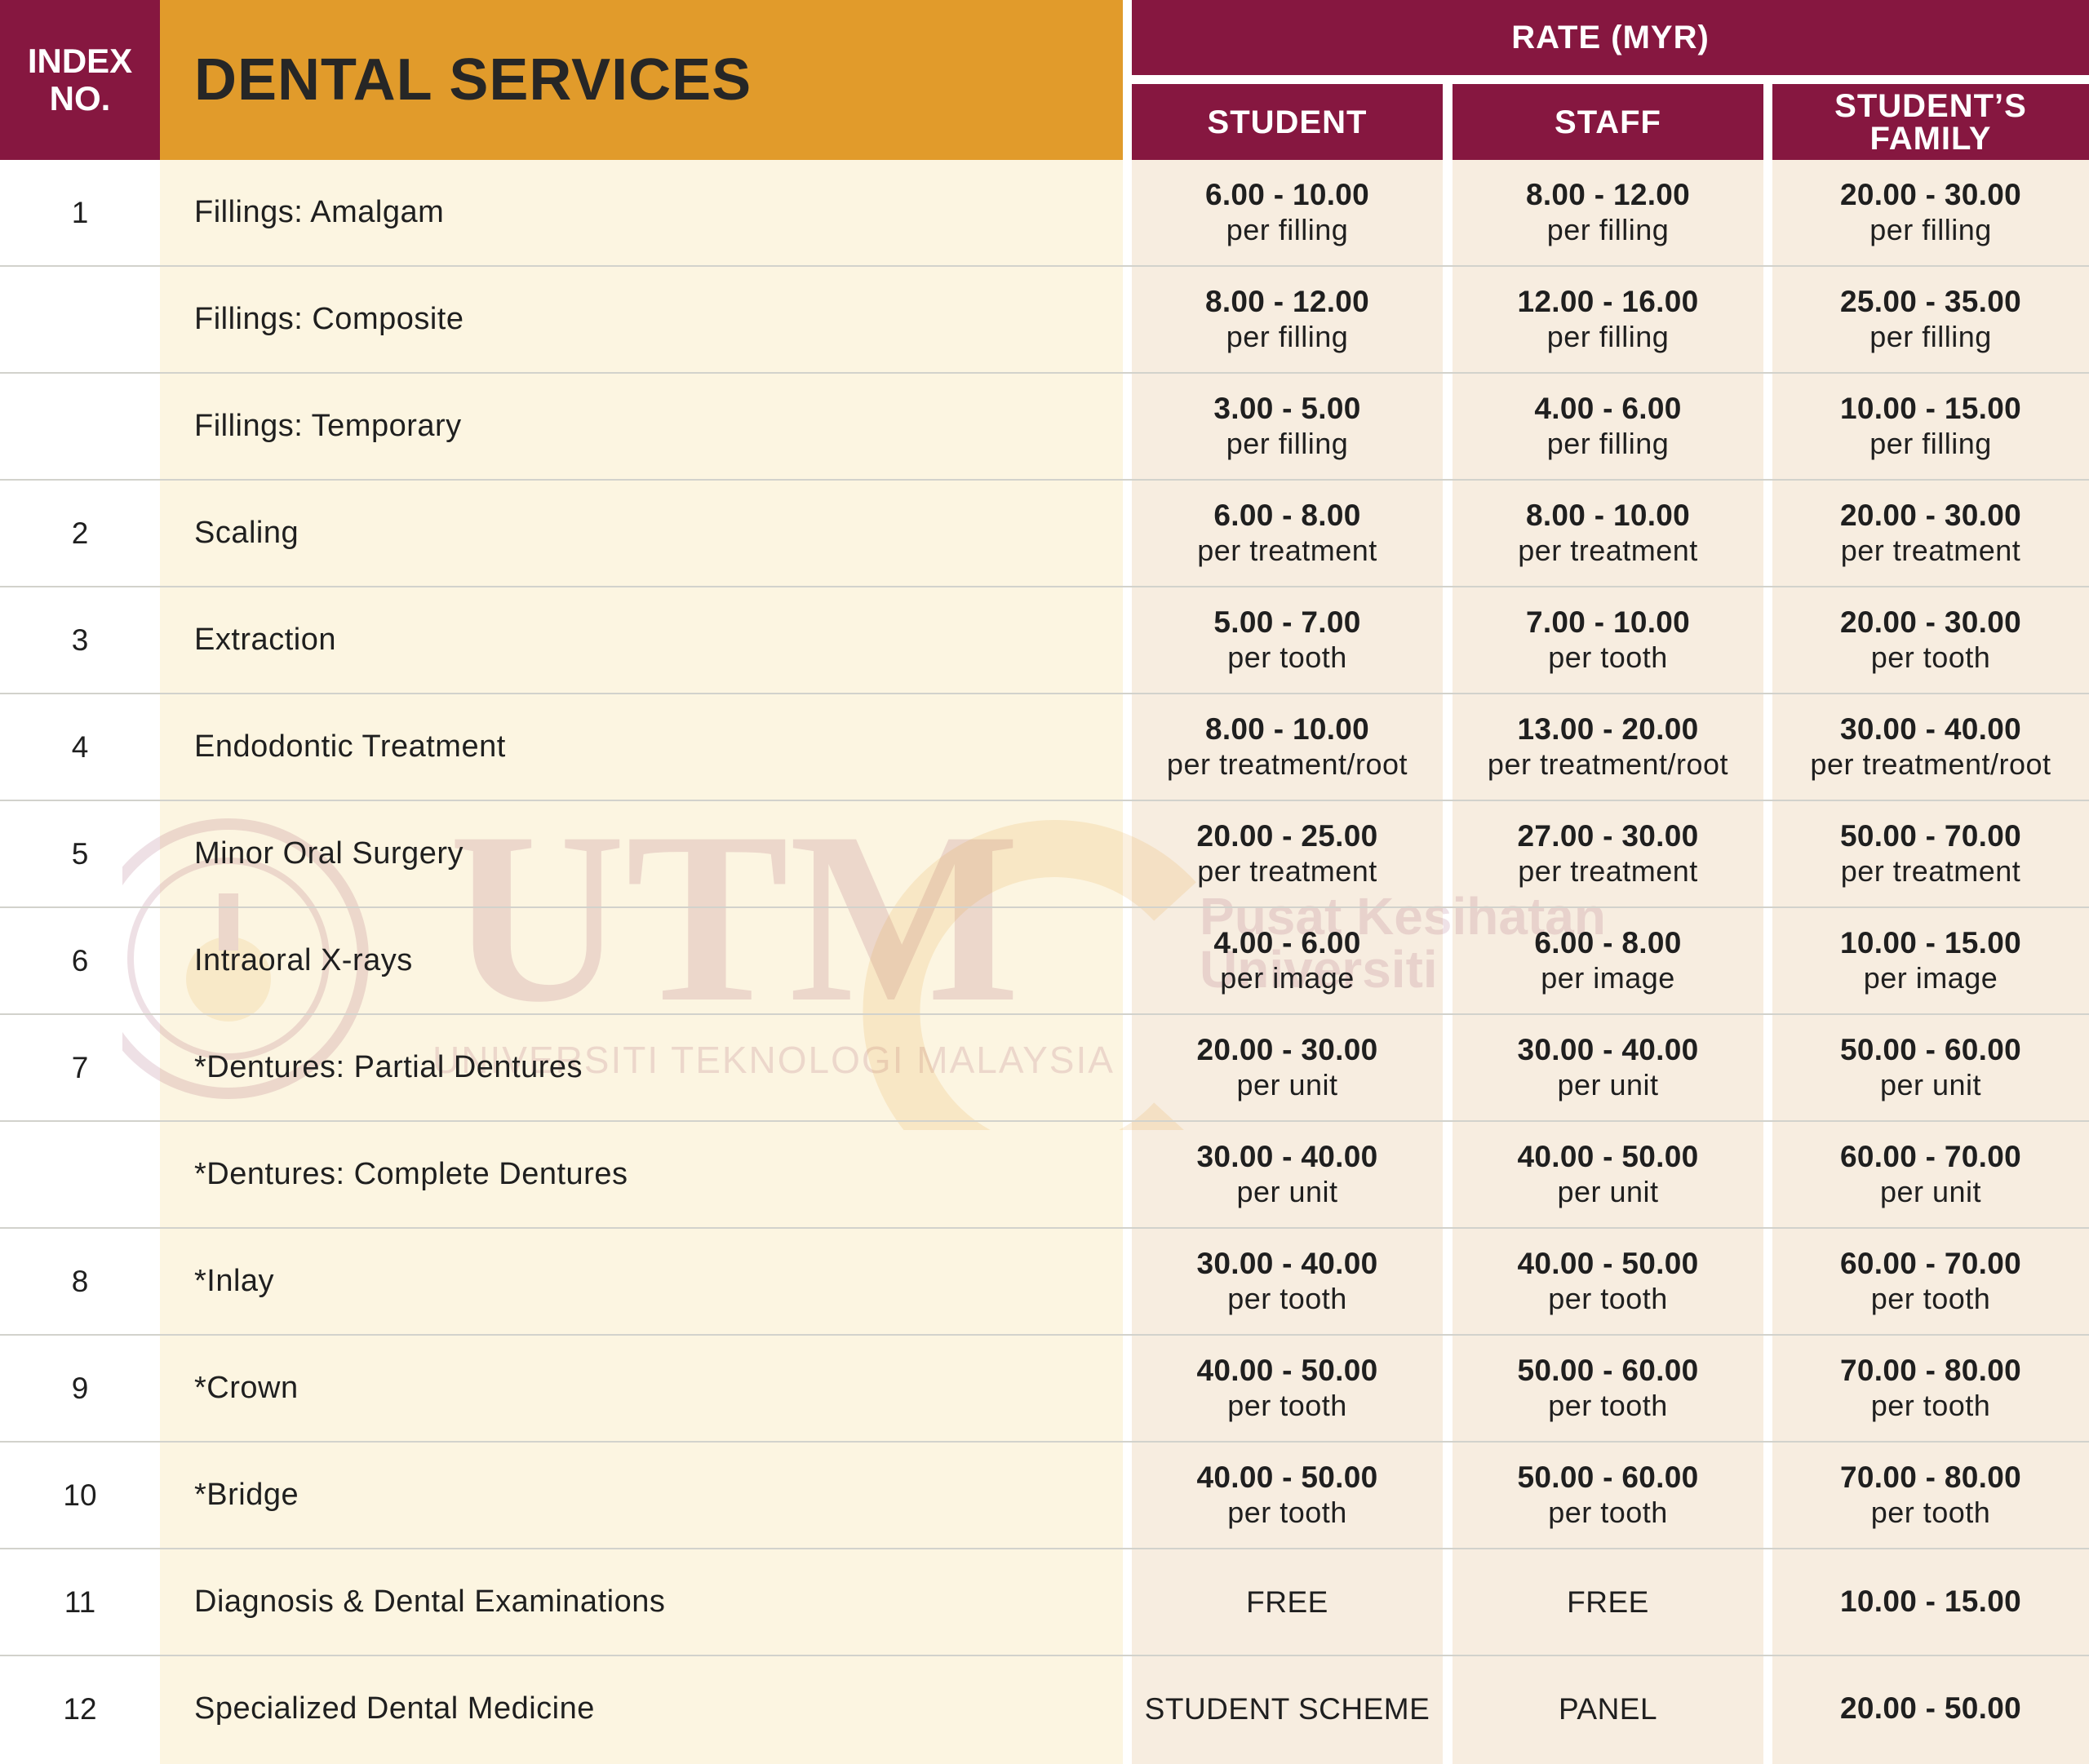 The height and width of the screenshot is (1764, 2089). What do you see at coordinates (1930, 1602) in the screenshot?
I see `rate-family: 10.00 - 15.00` at bounding box center [1930, 1602].